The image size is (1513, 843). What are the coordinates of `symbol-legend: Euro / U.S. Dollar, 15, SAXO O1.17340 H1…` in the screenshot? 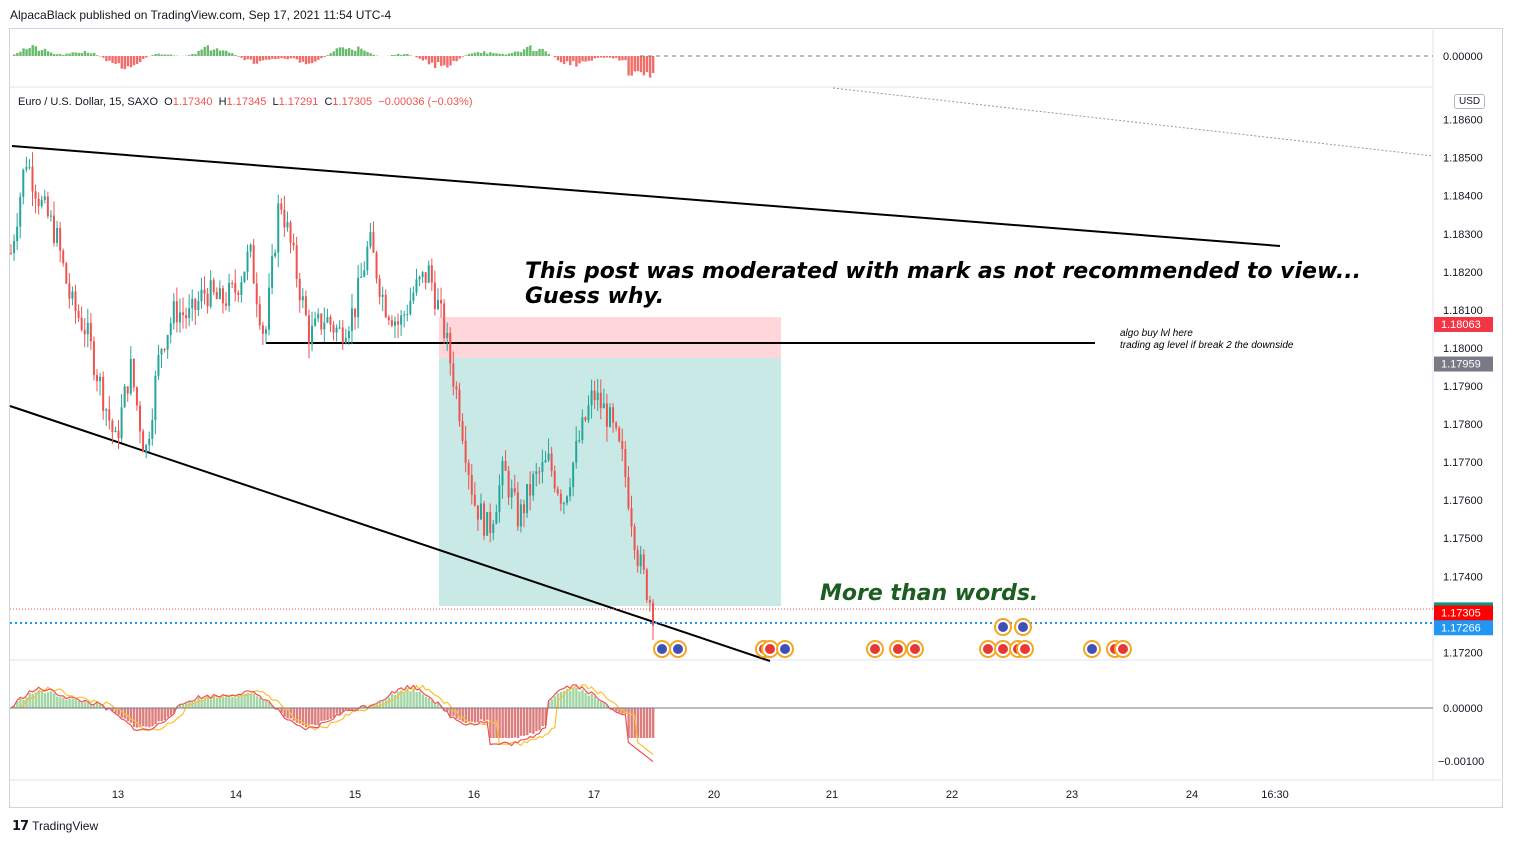 It's located at (245, 102).